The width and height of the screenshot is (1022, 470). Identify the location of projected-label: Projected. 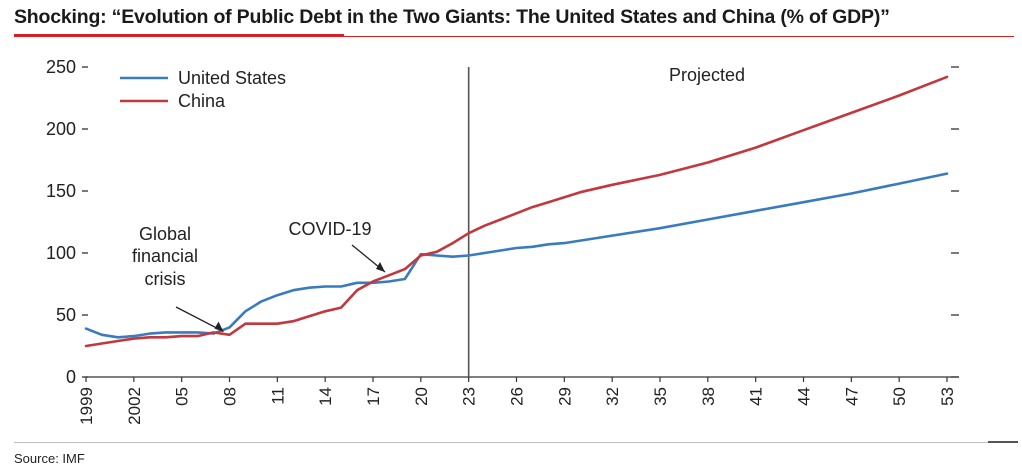
(707, 75).